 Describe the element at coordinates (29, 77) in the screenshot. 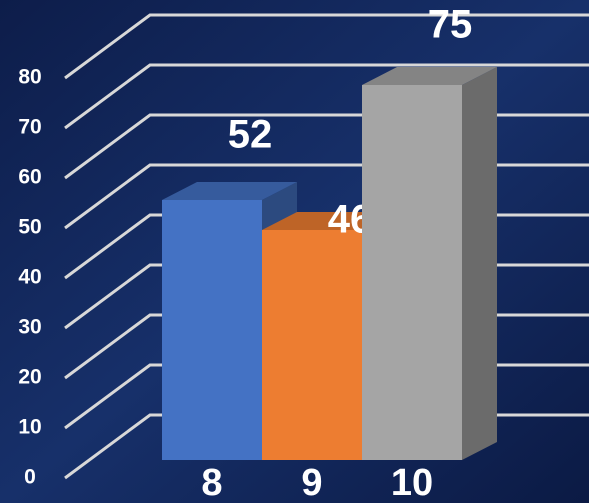

I see `y-tick-label: 80` at that location.